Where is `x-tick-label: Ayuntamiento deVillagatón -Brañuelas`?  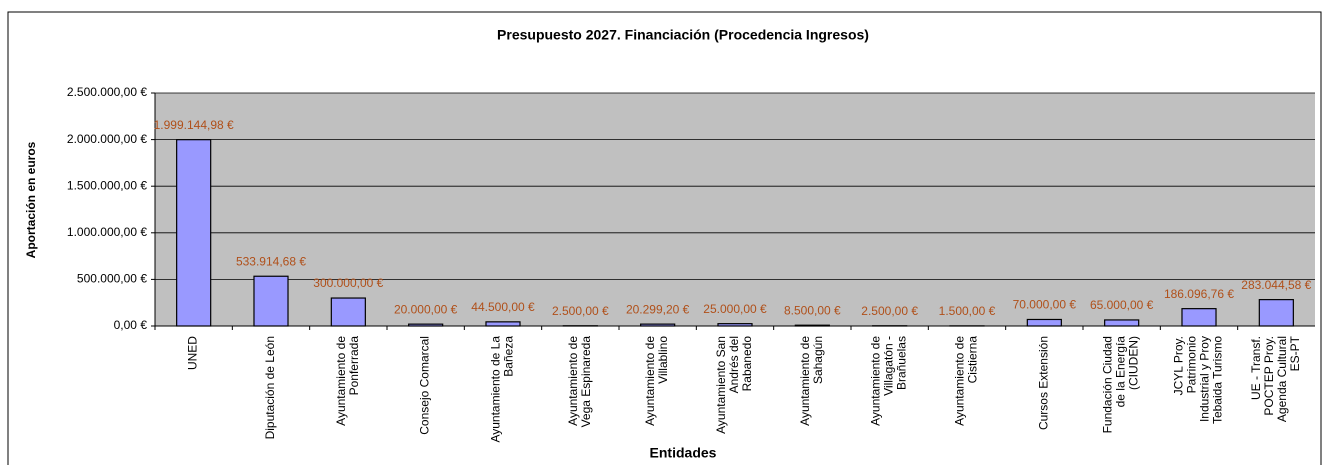 x-tick-label: Ayuntamiento deVillagatón -Brañuelas is located at coordinates (889, 381).